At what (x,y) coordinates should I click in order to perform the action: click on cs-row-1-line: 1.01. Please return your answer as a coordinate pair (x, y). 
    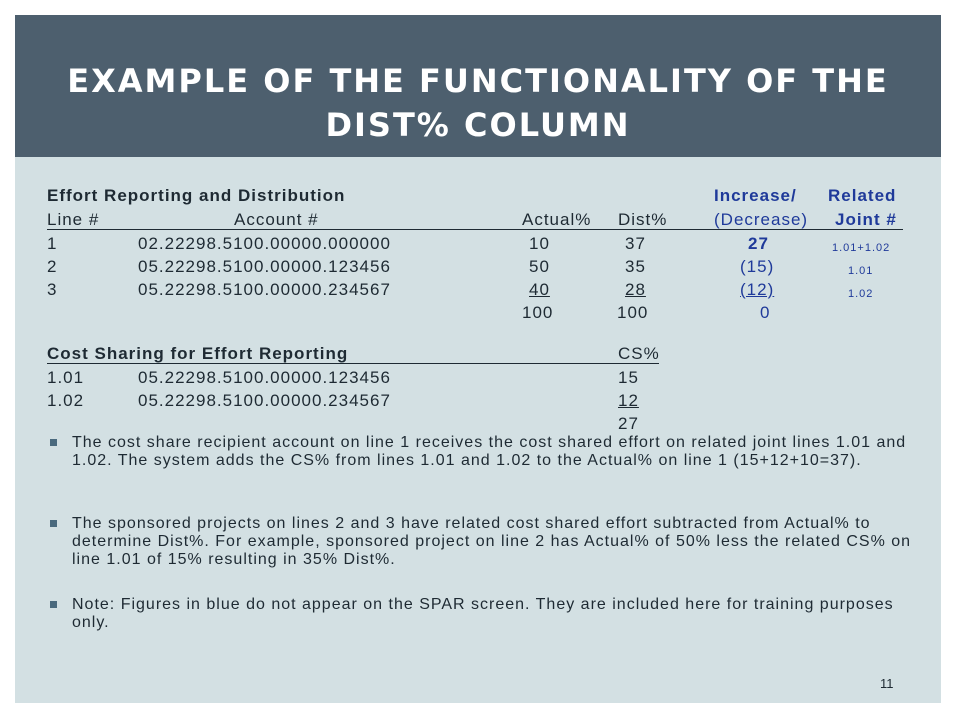
    Looking at the image, I should click on (66, 377).